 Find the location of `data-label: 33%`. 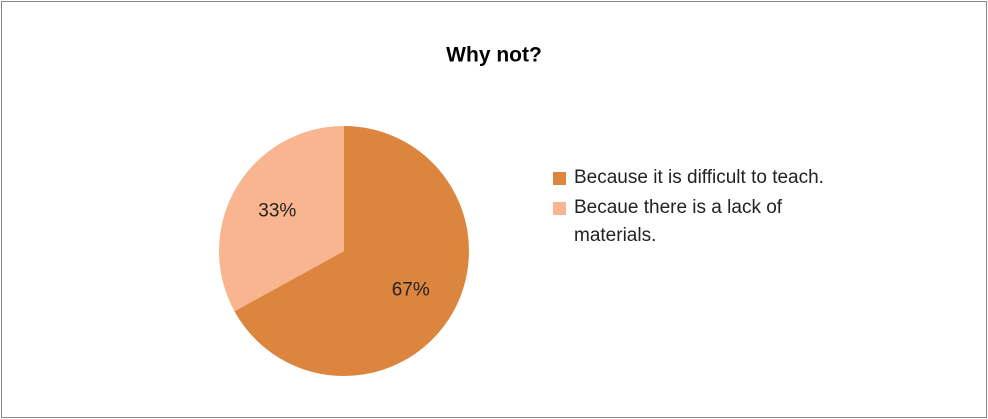

data-label: 33% is located at coordinates (277, 211).